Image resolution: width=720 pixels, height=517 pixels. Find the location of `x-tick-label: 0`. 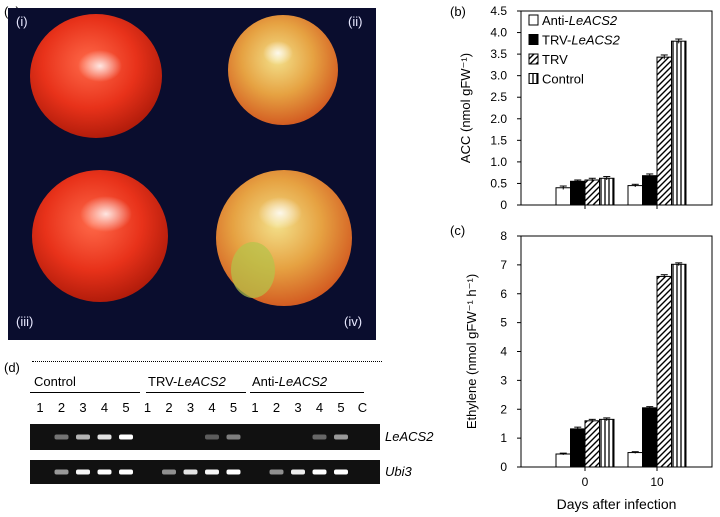

x-tick-label: 0 is located at coordinates (585, 482).